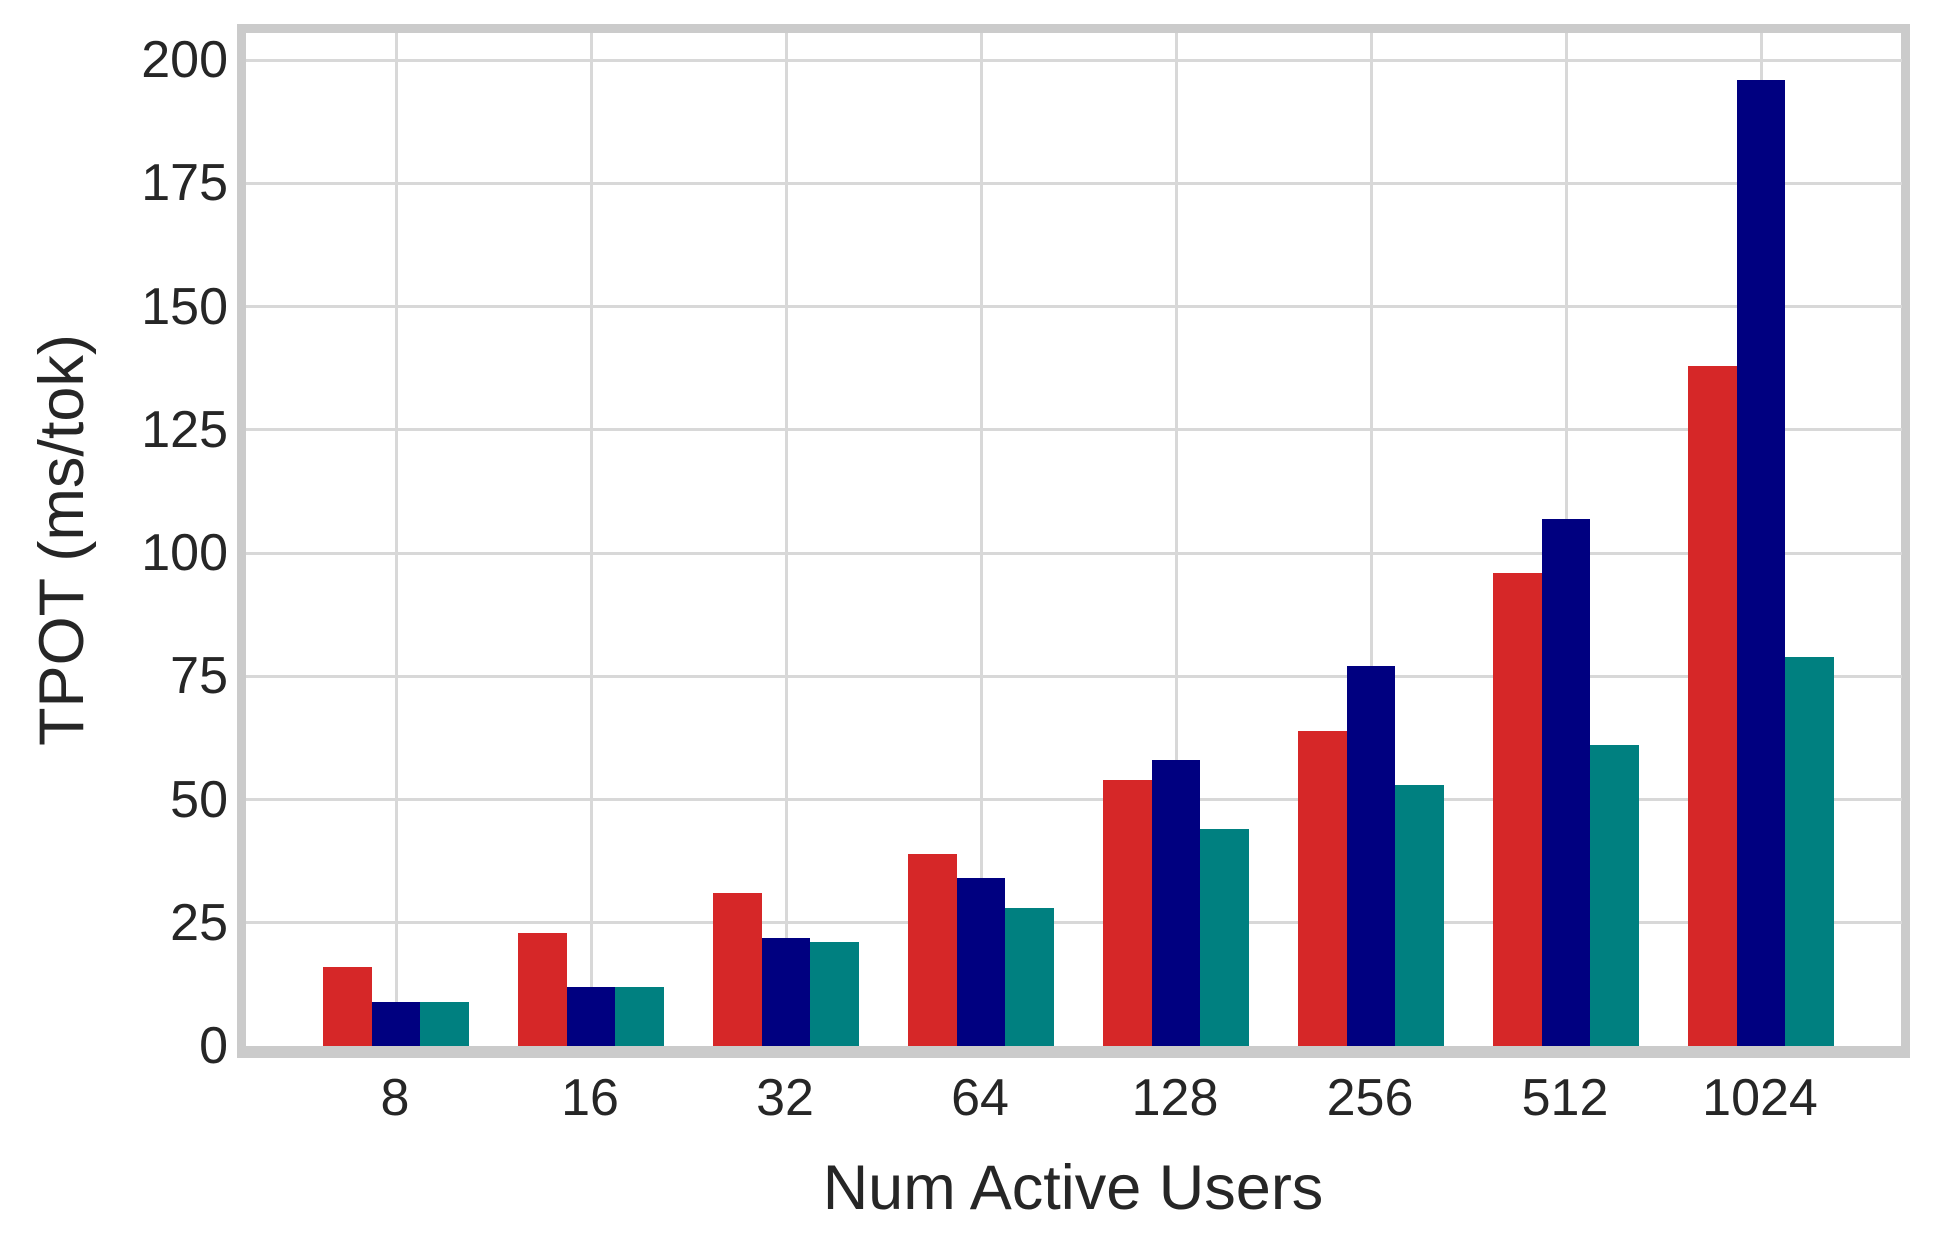 This screenshot has height=1247, width=1937. What do you see at coordinates (184, 429) in the screenshot?
I see `y-tick-label-125: 125` at bounding box center [184, 429].